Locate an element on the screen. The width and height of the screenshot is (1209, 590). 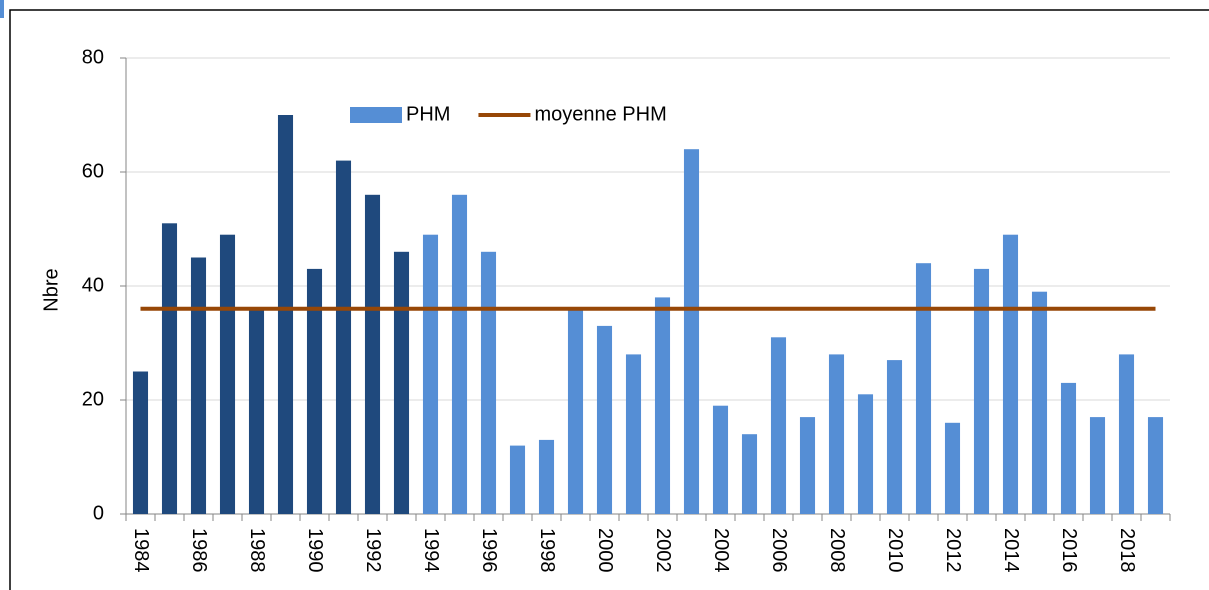
y-tick-label: 20 is located at coordinates (93, 399).